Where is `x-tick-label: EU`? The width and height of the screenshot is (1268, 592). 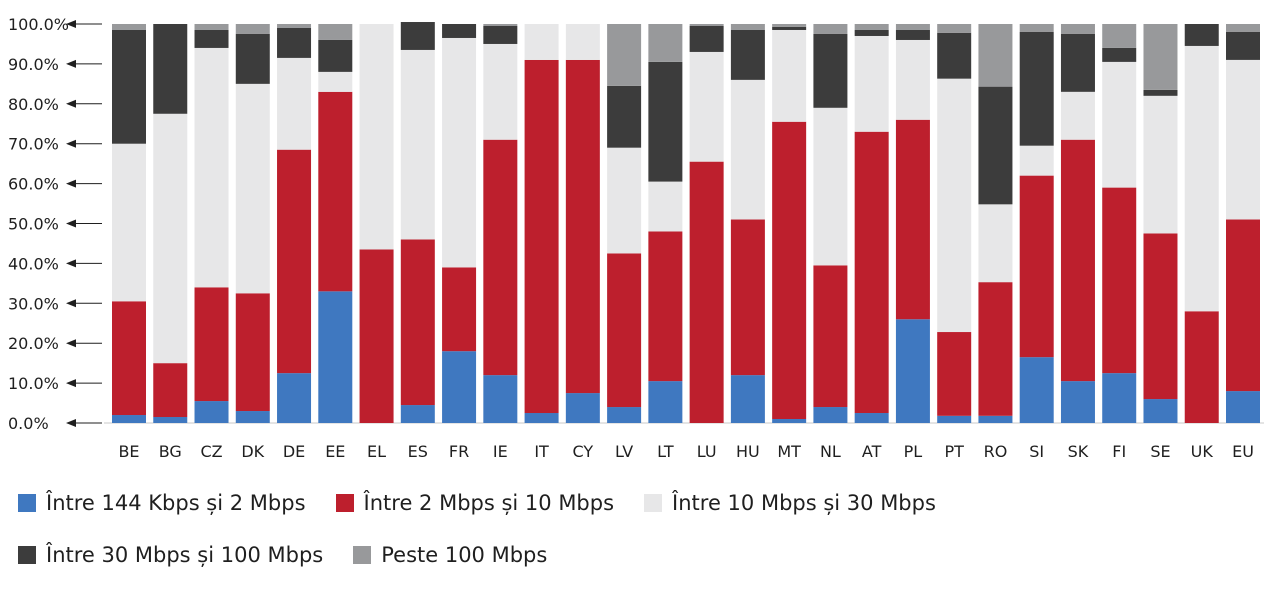
x-tick-label: EU is located at coordinates (1243, 451).